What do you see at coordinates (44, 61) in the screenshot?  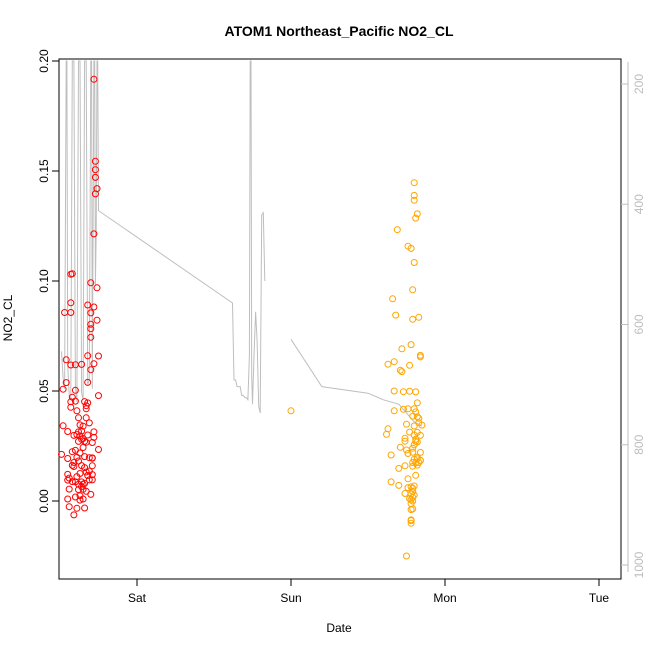 I see `y-tick-label: 0.20` at bounding box center [44, 61].